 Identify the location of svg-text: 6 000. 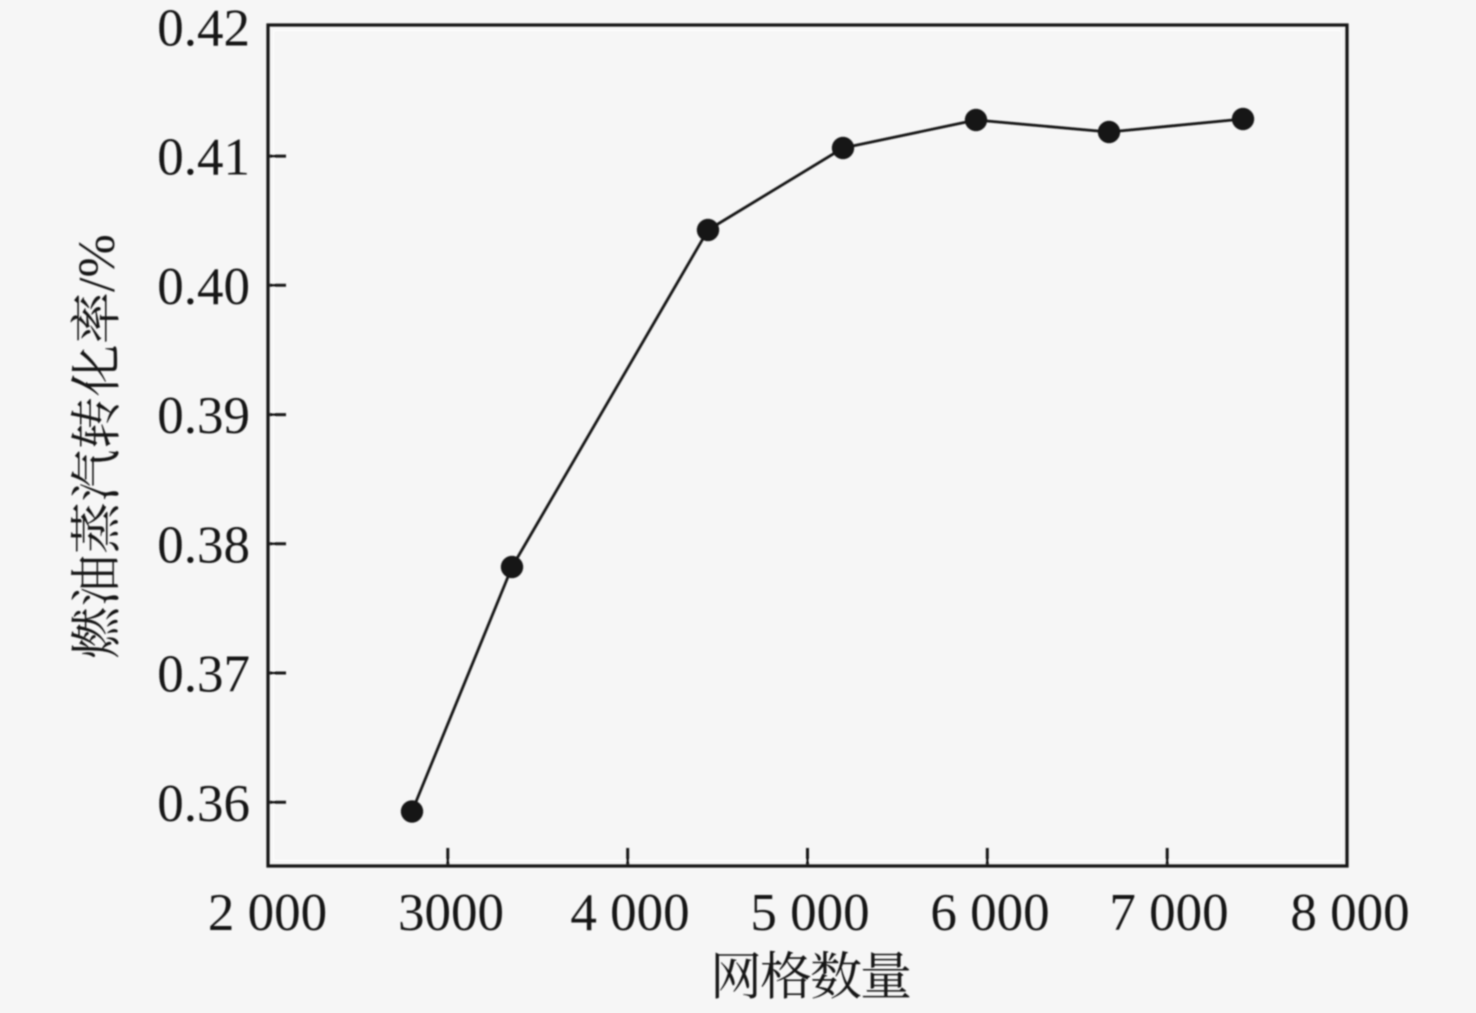
(989, 913).